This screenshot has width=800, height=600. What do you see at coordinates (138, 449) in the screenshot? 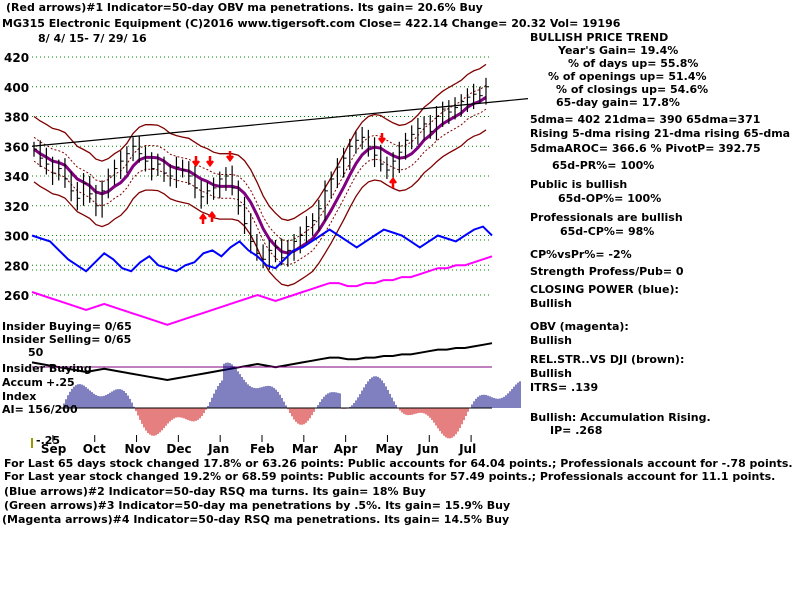
I see `month-label: Nov` at bounding box center [138, 449].